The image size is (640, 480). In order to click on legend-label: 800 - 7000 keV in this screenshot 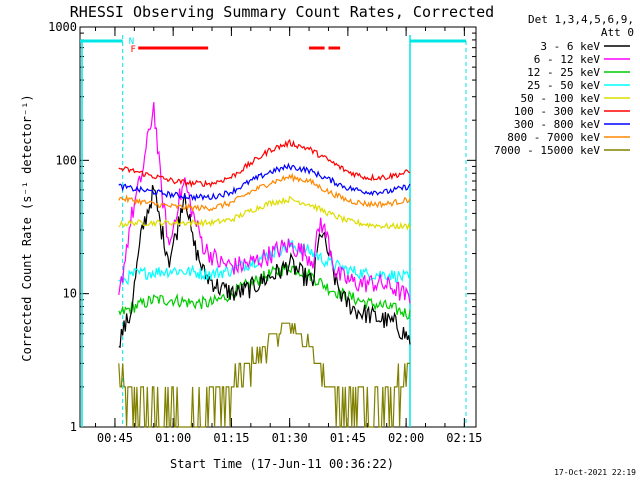, I will do `click(553, 137)`.